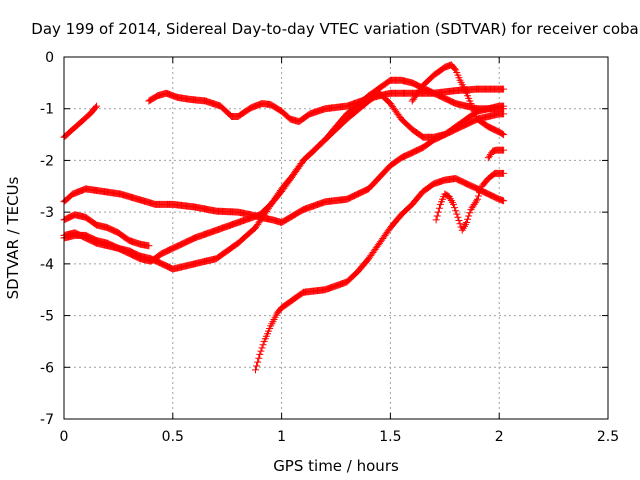  Describe the element at coordinates (608, 437) in the screenshot. I see `x-tick-label: 2.5` at that location.